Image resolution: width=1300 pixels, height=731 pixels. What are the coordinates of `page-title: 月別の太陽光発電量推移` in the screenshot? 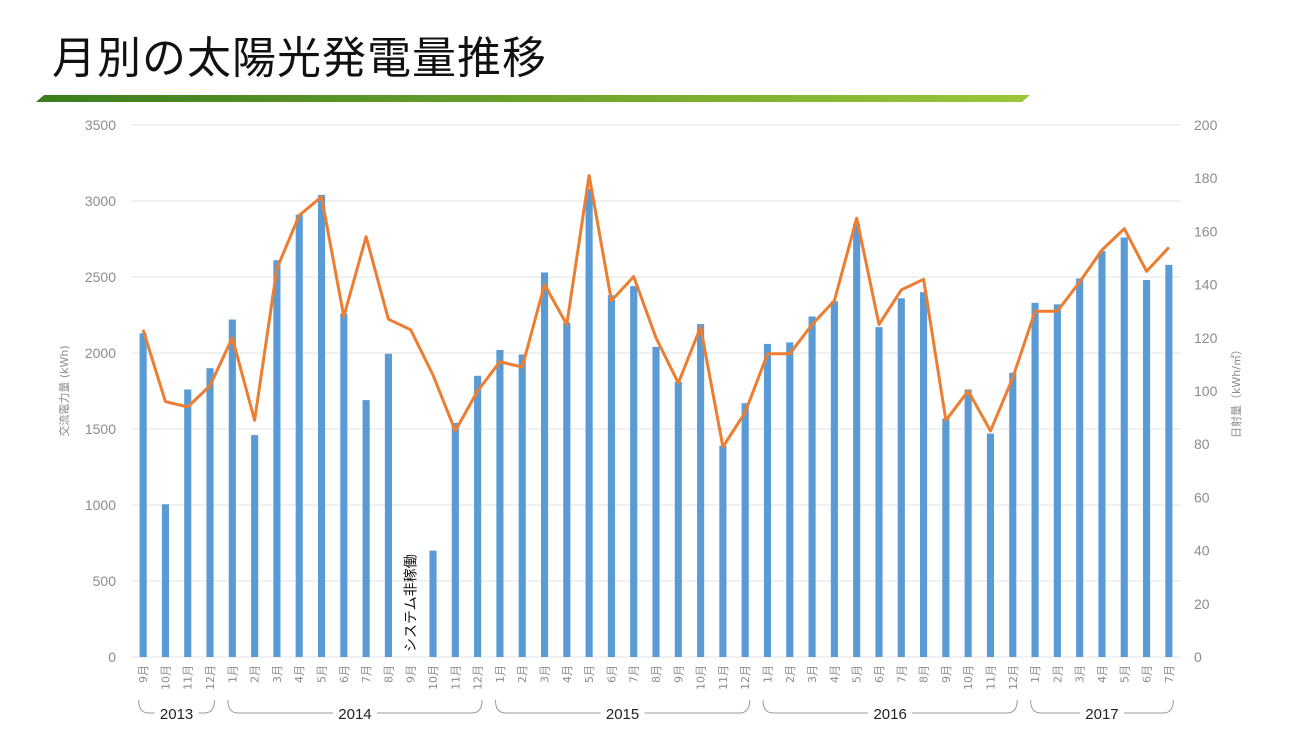 It's located at (299, 58).